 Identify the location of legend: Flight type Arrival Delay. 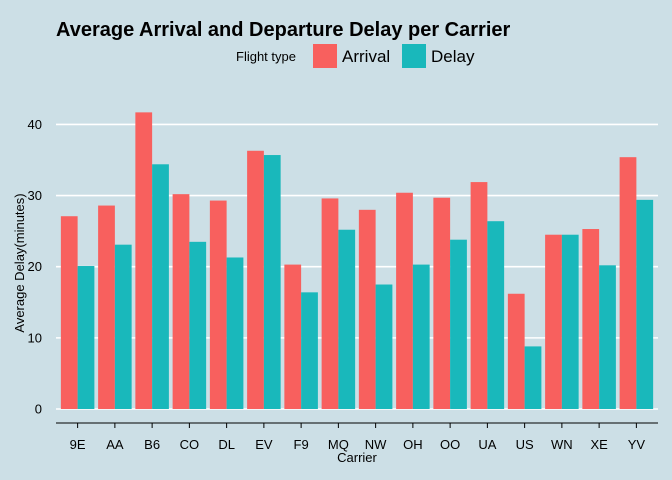
(355, 56).